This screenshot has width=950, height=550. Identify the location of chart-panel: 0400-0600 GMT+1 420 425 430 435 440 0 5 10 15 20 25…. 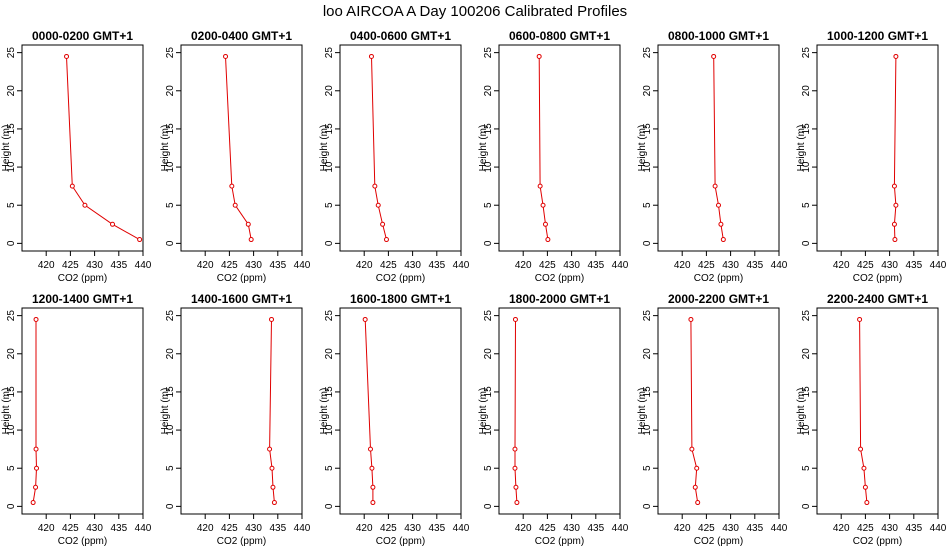
(394, 156).